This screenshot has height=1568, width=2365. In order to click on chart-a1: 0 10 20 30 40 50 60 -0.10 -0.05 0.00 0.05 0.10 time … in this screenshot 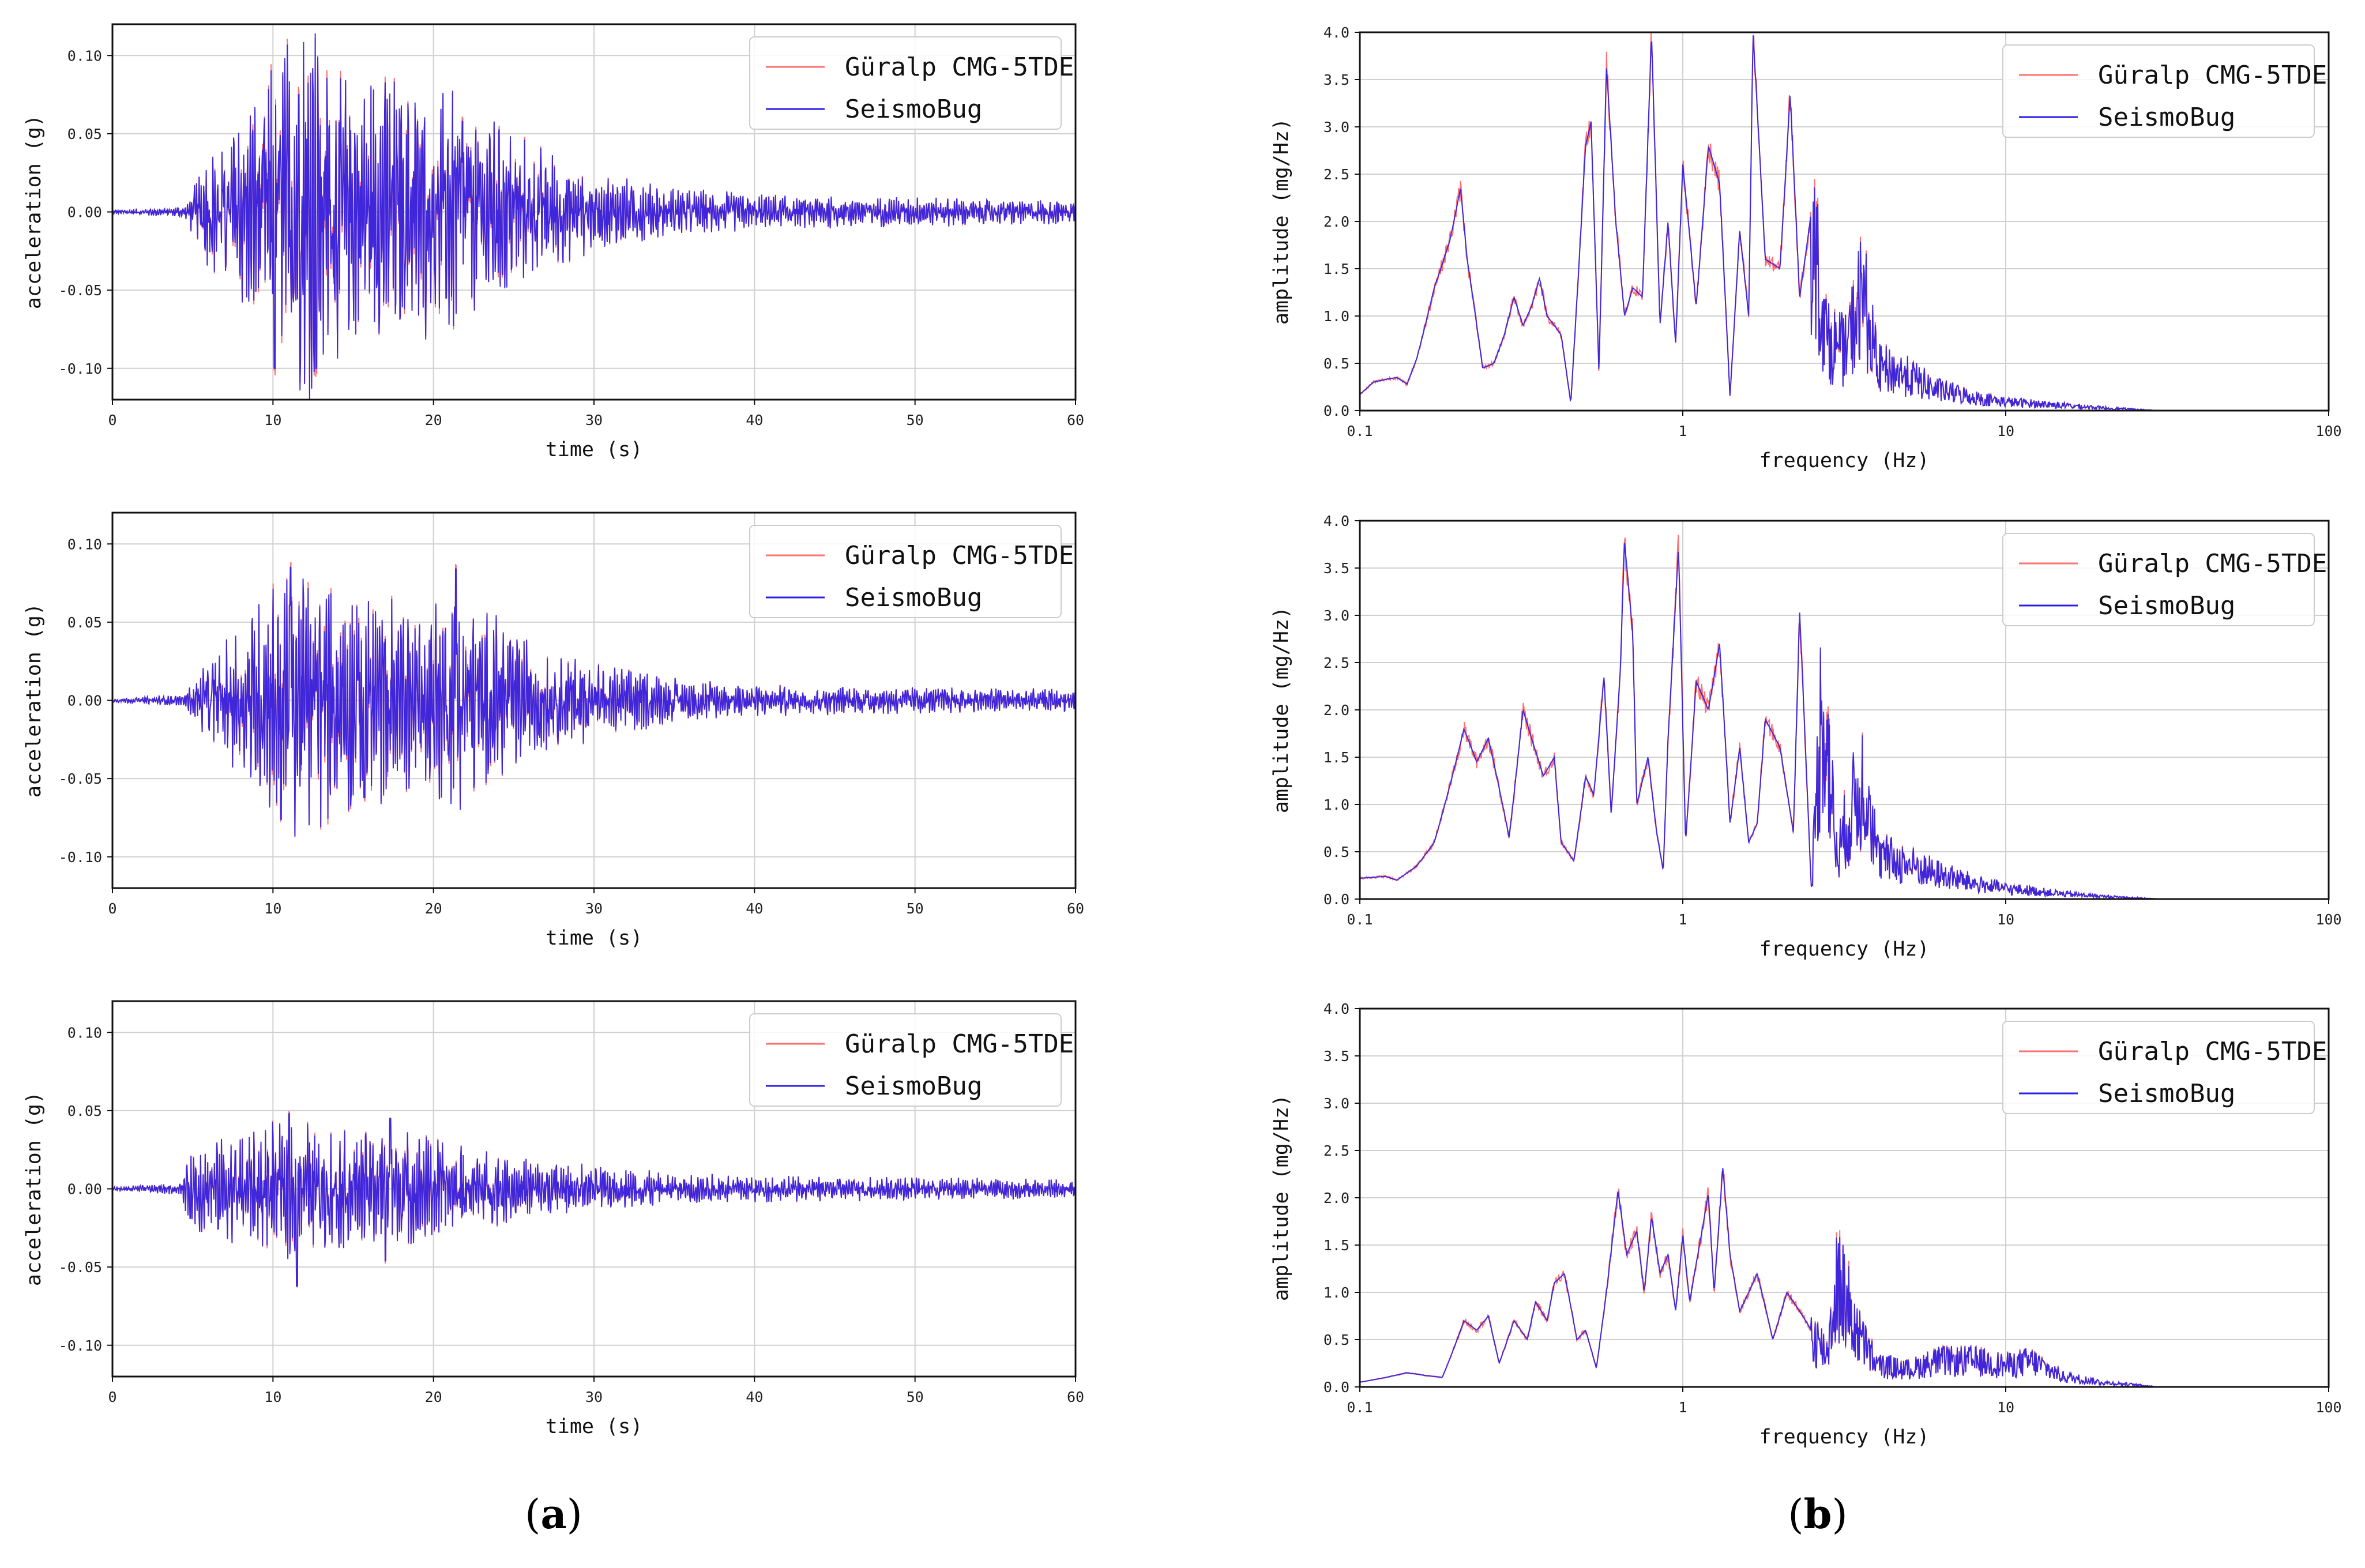, I will do `click(553, 242)`.